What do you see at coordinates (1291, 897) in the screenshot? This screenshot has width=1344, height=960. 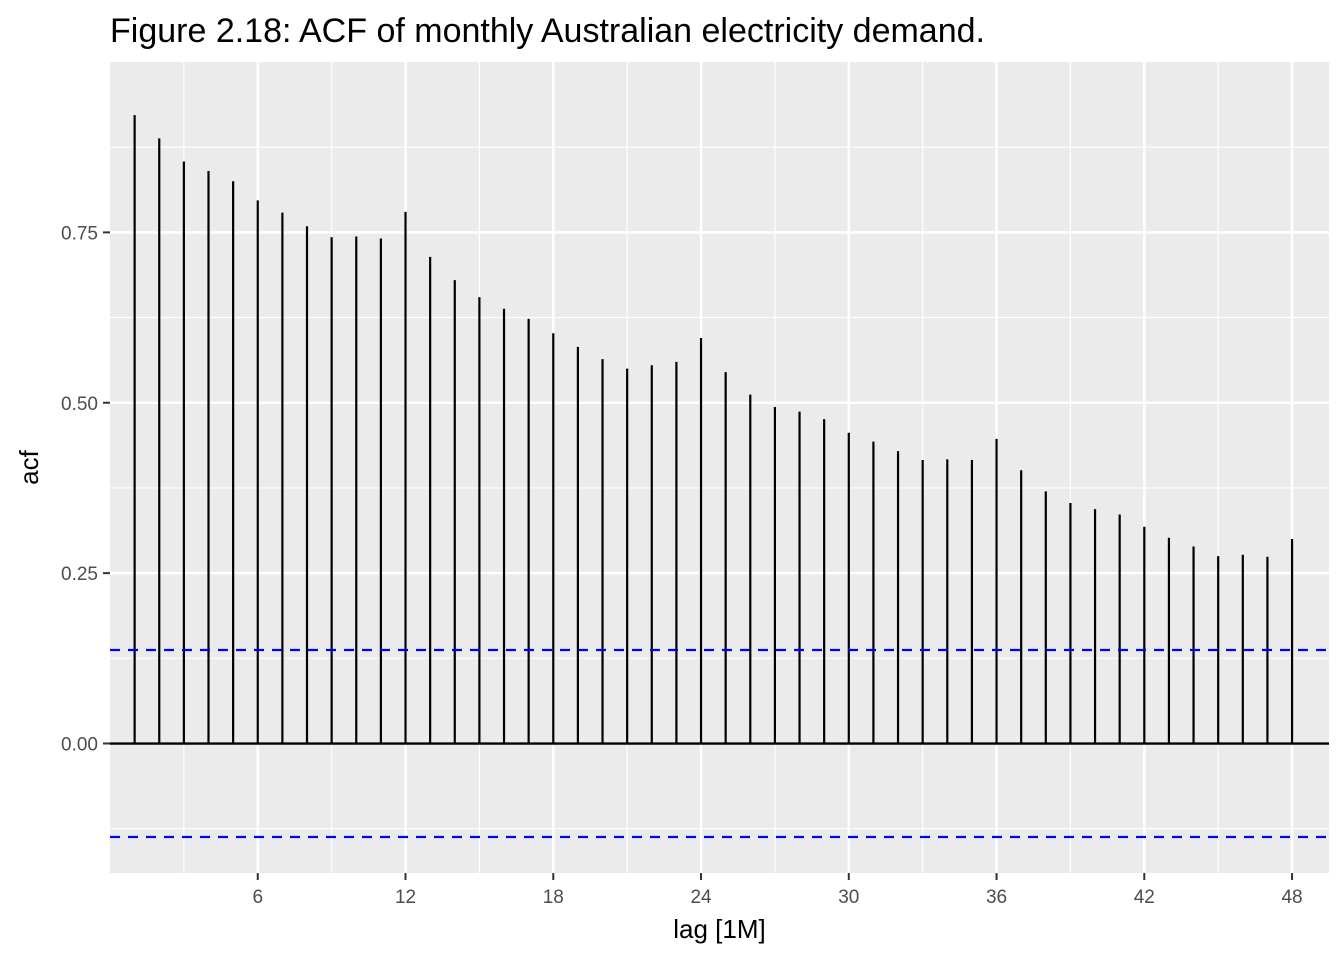 I see `x-tick-label: 48` at bounding box center [1291, 897].